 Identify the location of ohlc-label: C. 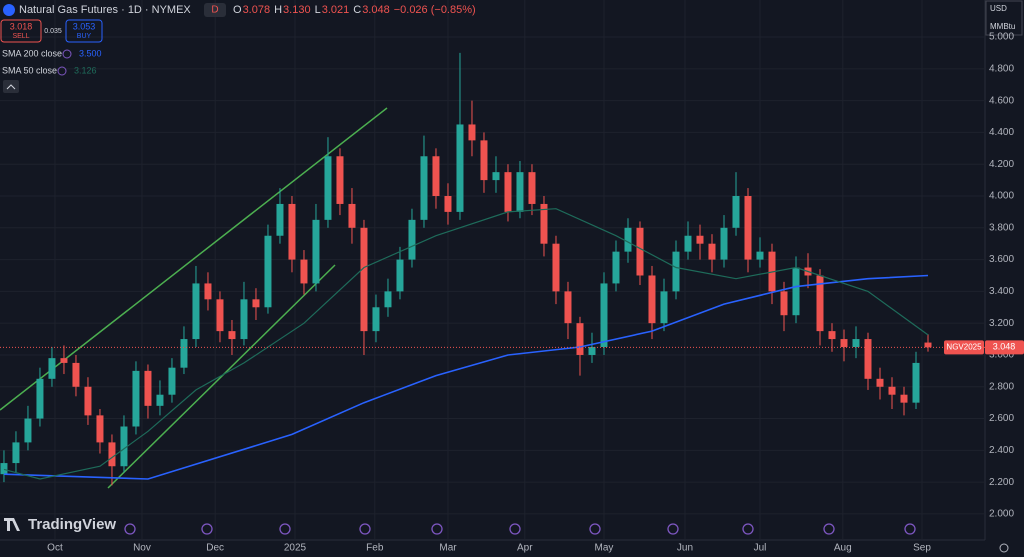
(357, 10).